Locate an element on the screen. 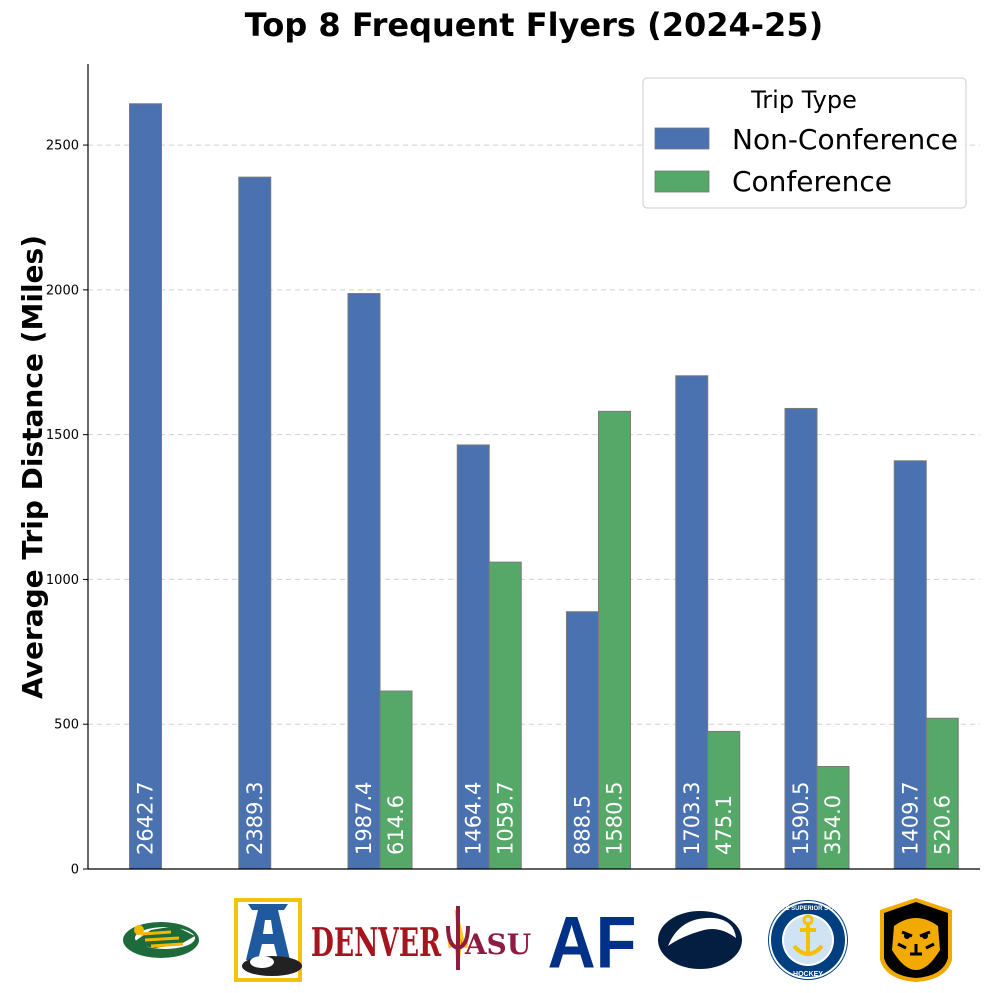 Image resolution: width=989 pixels, height=993 pixels. y-tick-label: 1500 is located at coordinates (62, 435).